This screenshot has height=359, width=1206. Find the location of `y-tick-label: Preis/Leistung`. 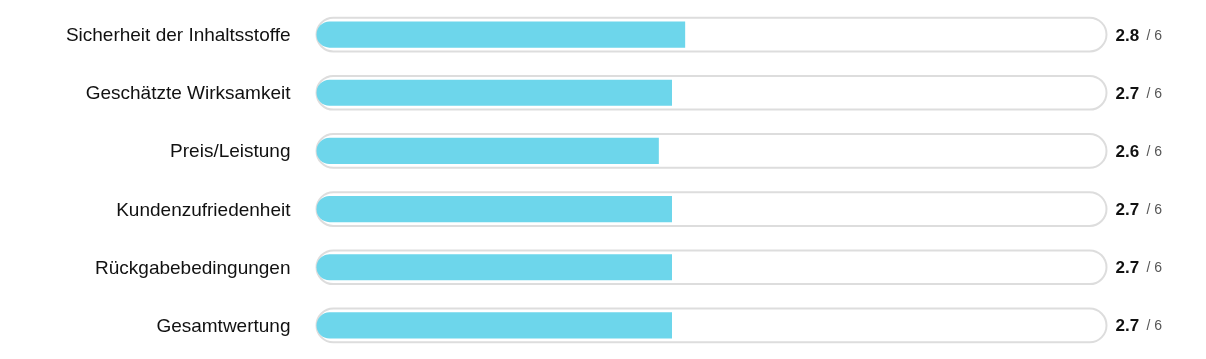

y-tick-label: Preis/Leistung is located at coordinates (230, 151).